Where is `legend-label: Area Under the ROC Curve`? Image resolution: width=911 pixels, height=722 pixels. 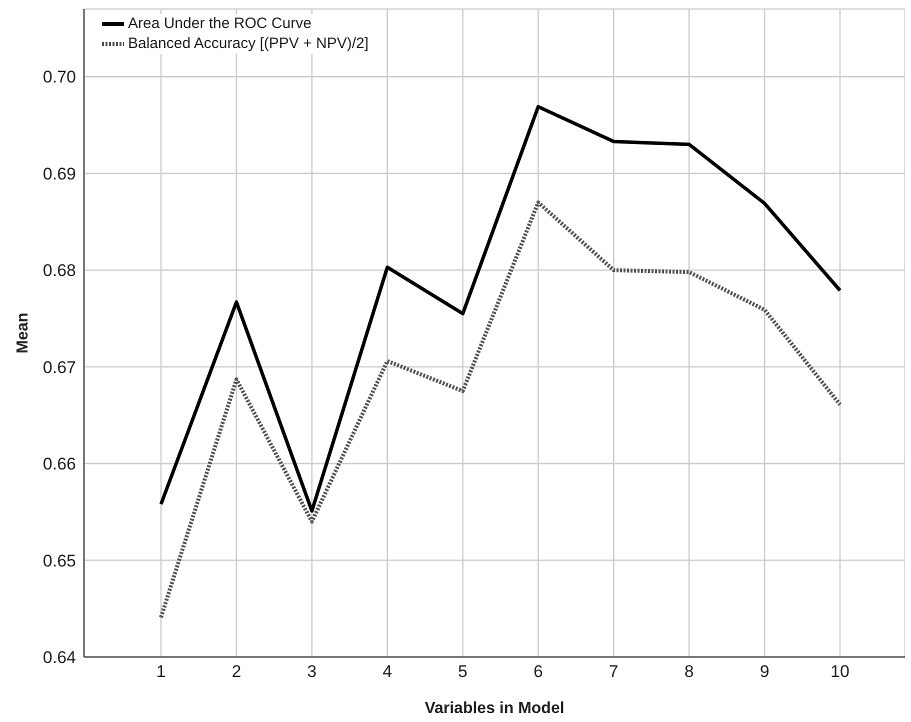
legend-label: Area Under the ROC Curve is located at coordinates (220, 24).